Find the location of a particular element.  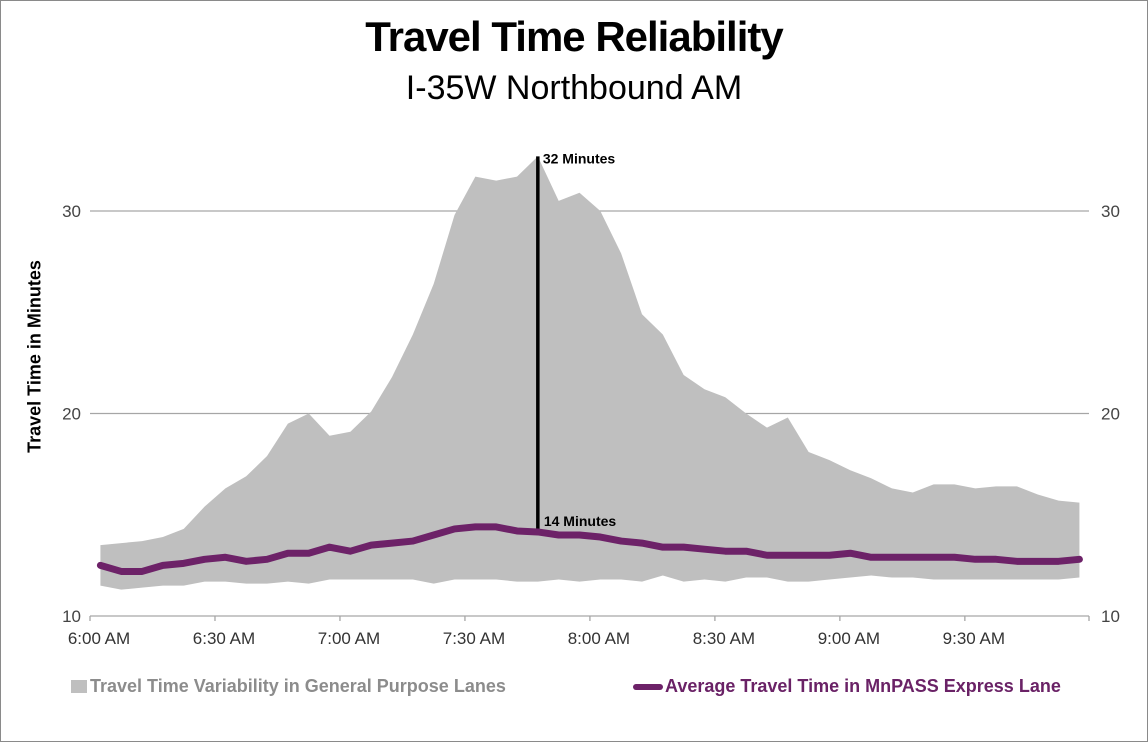

x-tick-label: 9:30 AM is located at coordinates (974, 638).